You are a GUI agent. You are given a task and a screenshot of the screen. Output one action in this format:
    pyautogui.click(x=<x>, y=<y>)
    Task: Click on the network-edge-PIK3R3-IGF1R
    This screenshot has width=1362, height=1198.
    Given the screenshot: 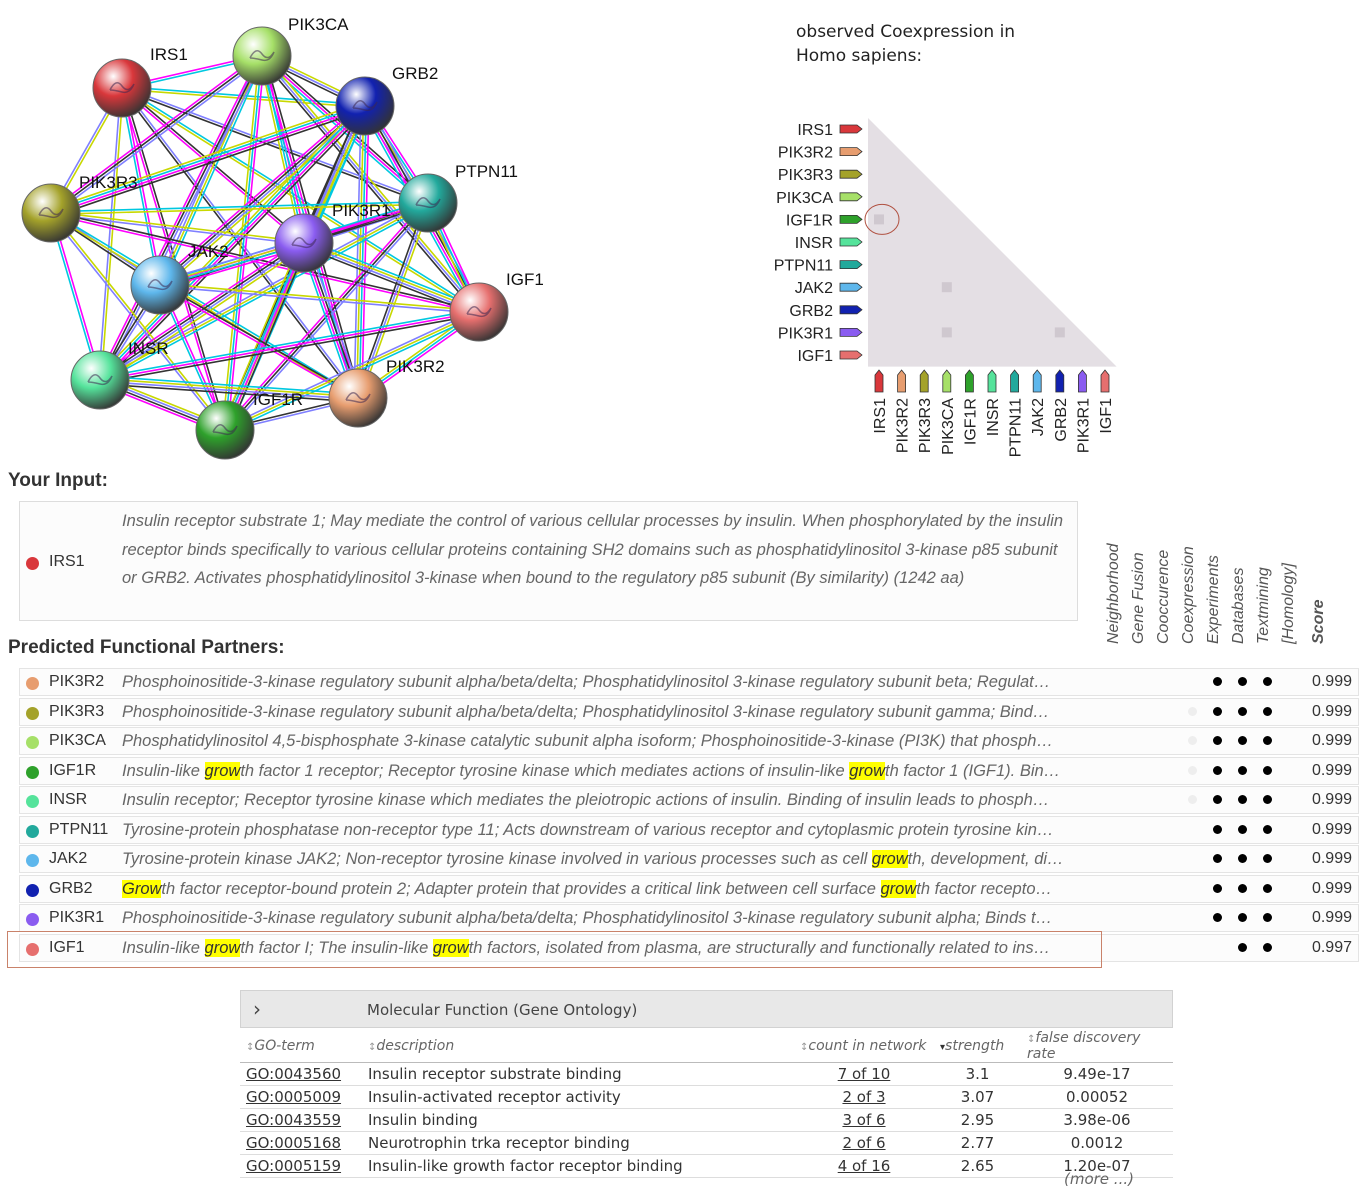 What is the action you would take?
    pyautogui.click(x=137, y=322)
    